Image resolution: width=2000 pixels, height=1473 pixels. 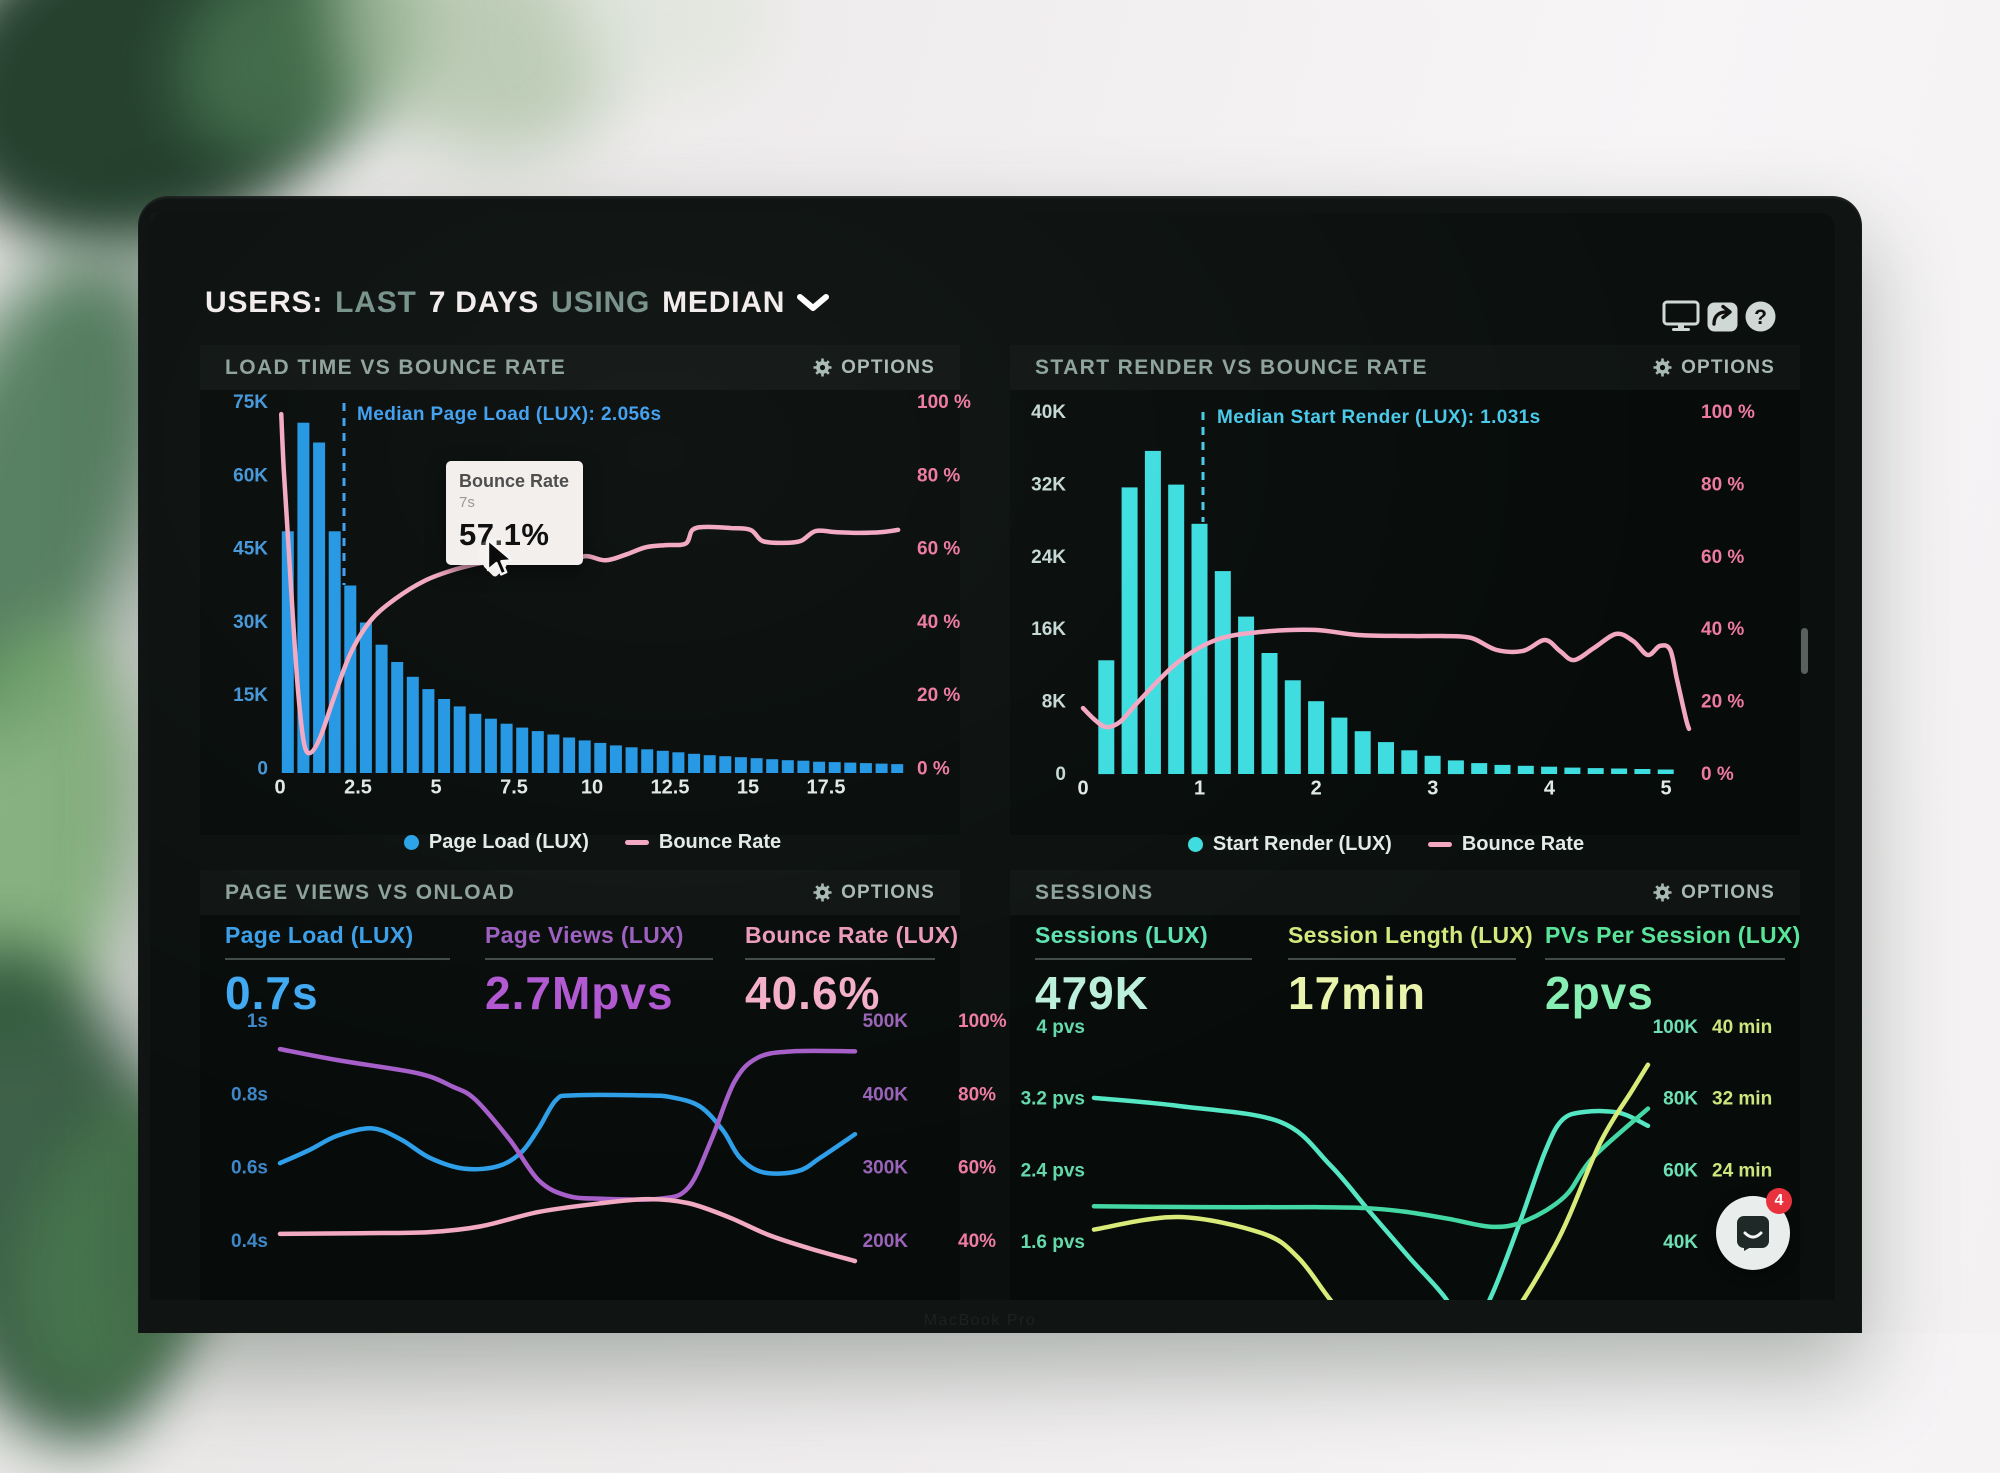 I want to click on share-icon, so click(x=1722, y=319).